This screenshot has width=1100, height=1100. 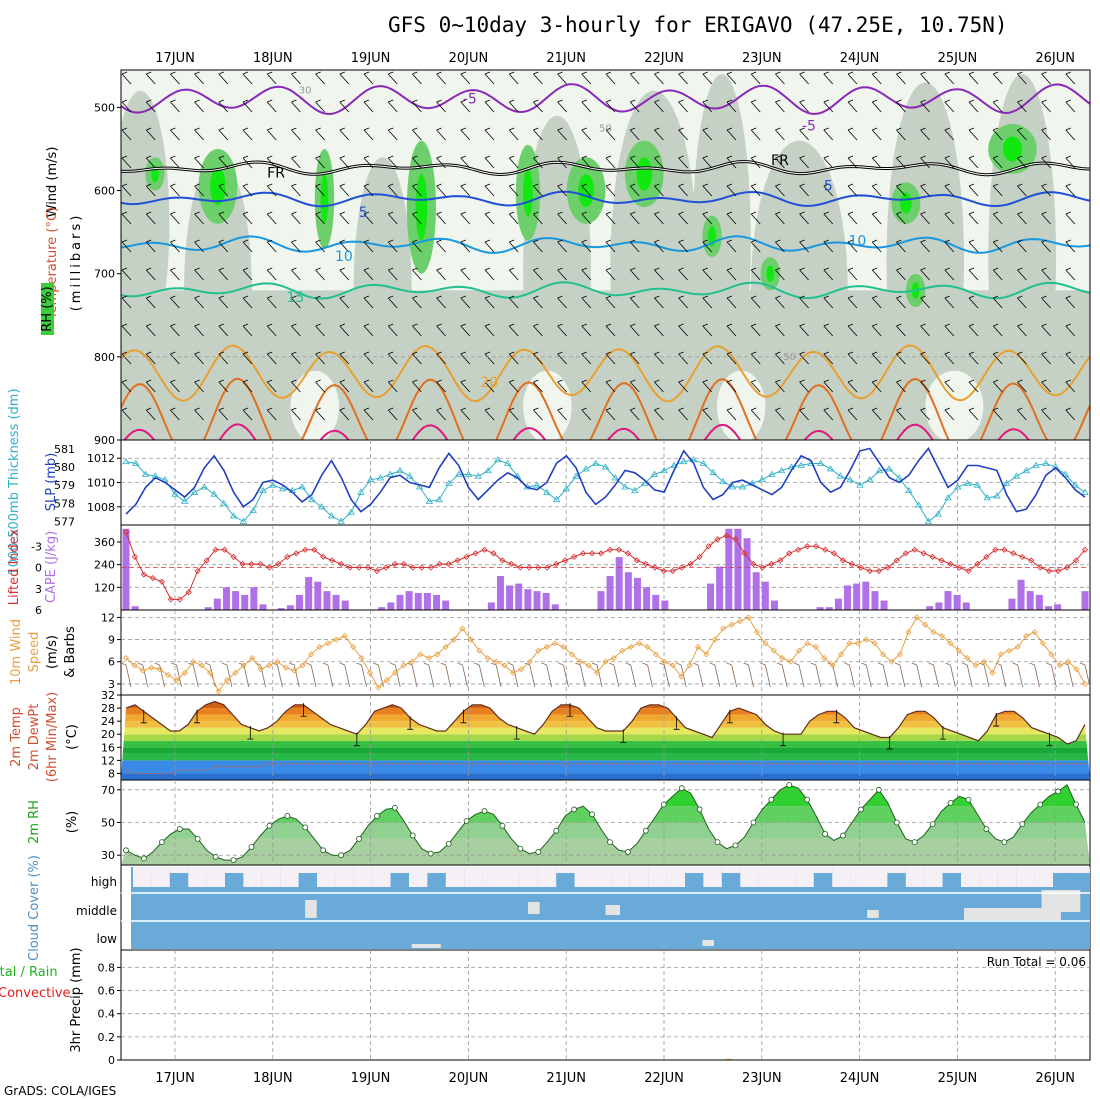 What do you see at coordinates (108, 855) in the screenshot?
I see `tick-label: 30` at bounding box center [108, 855].